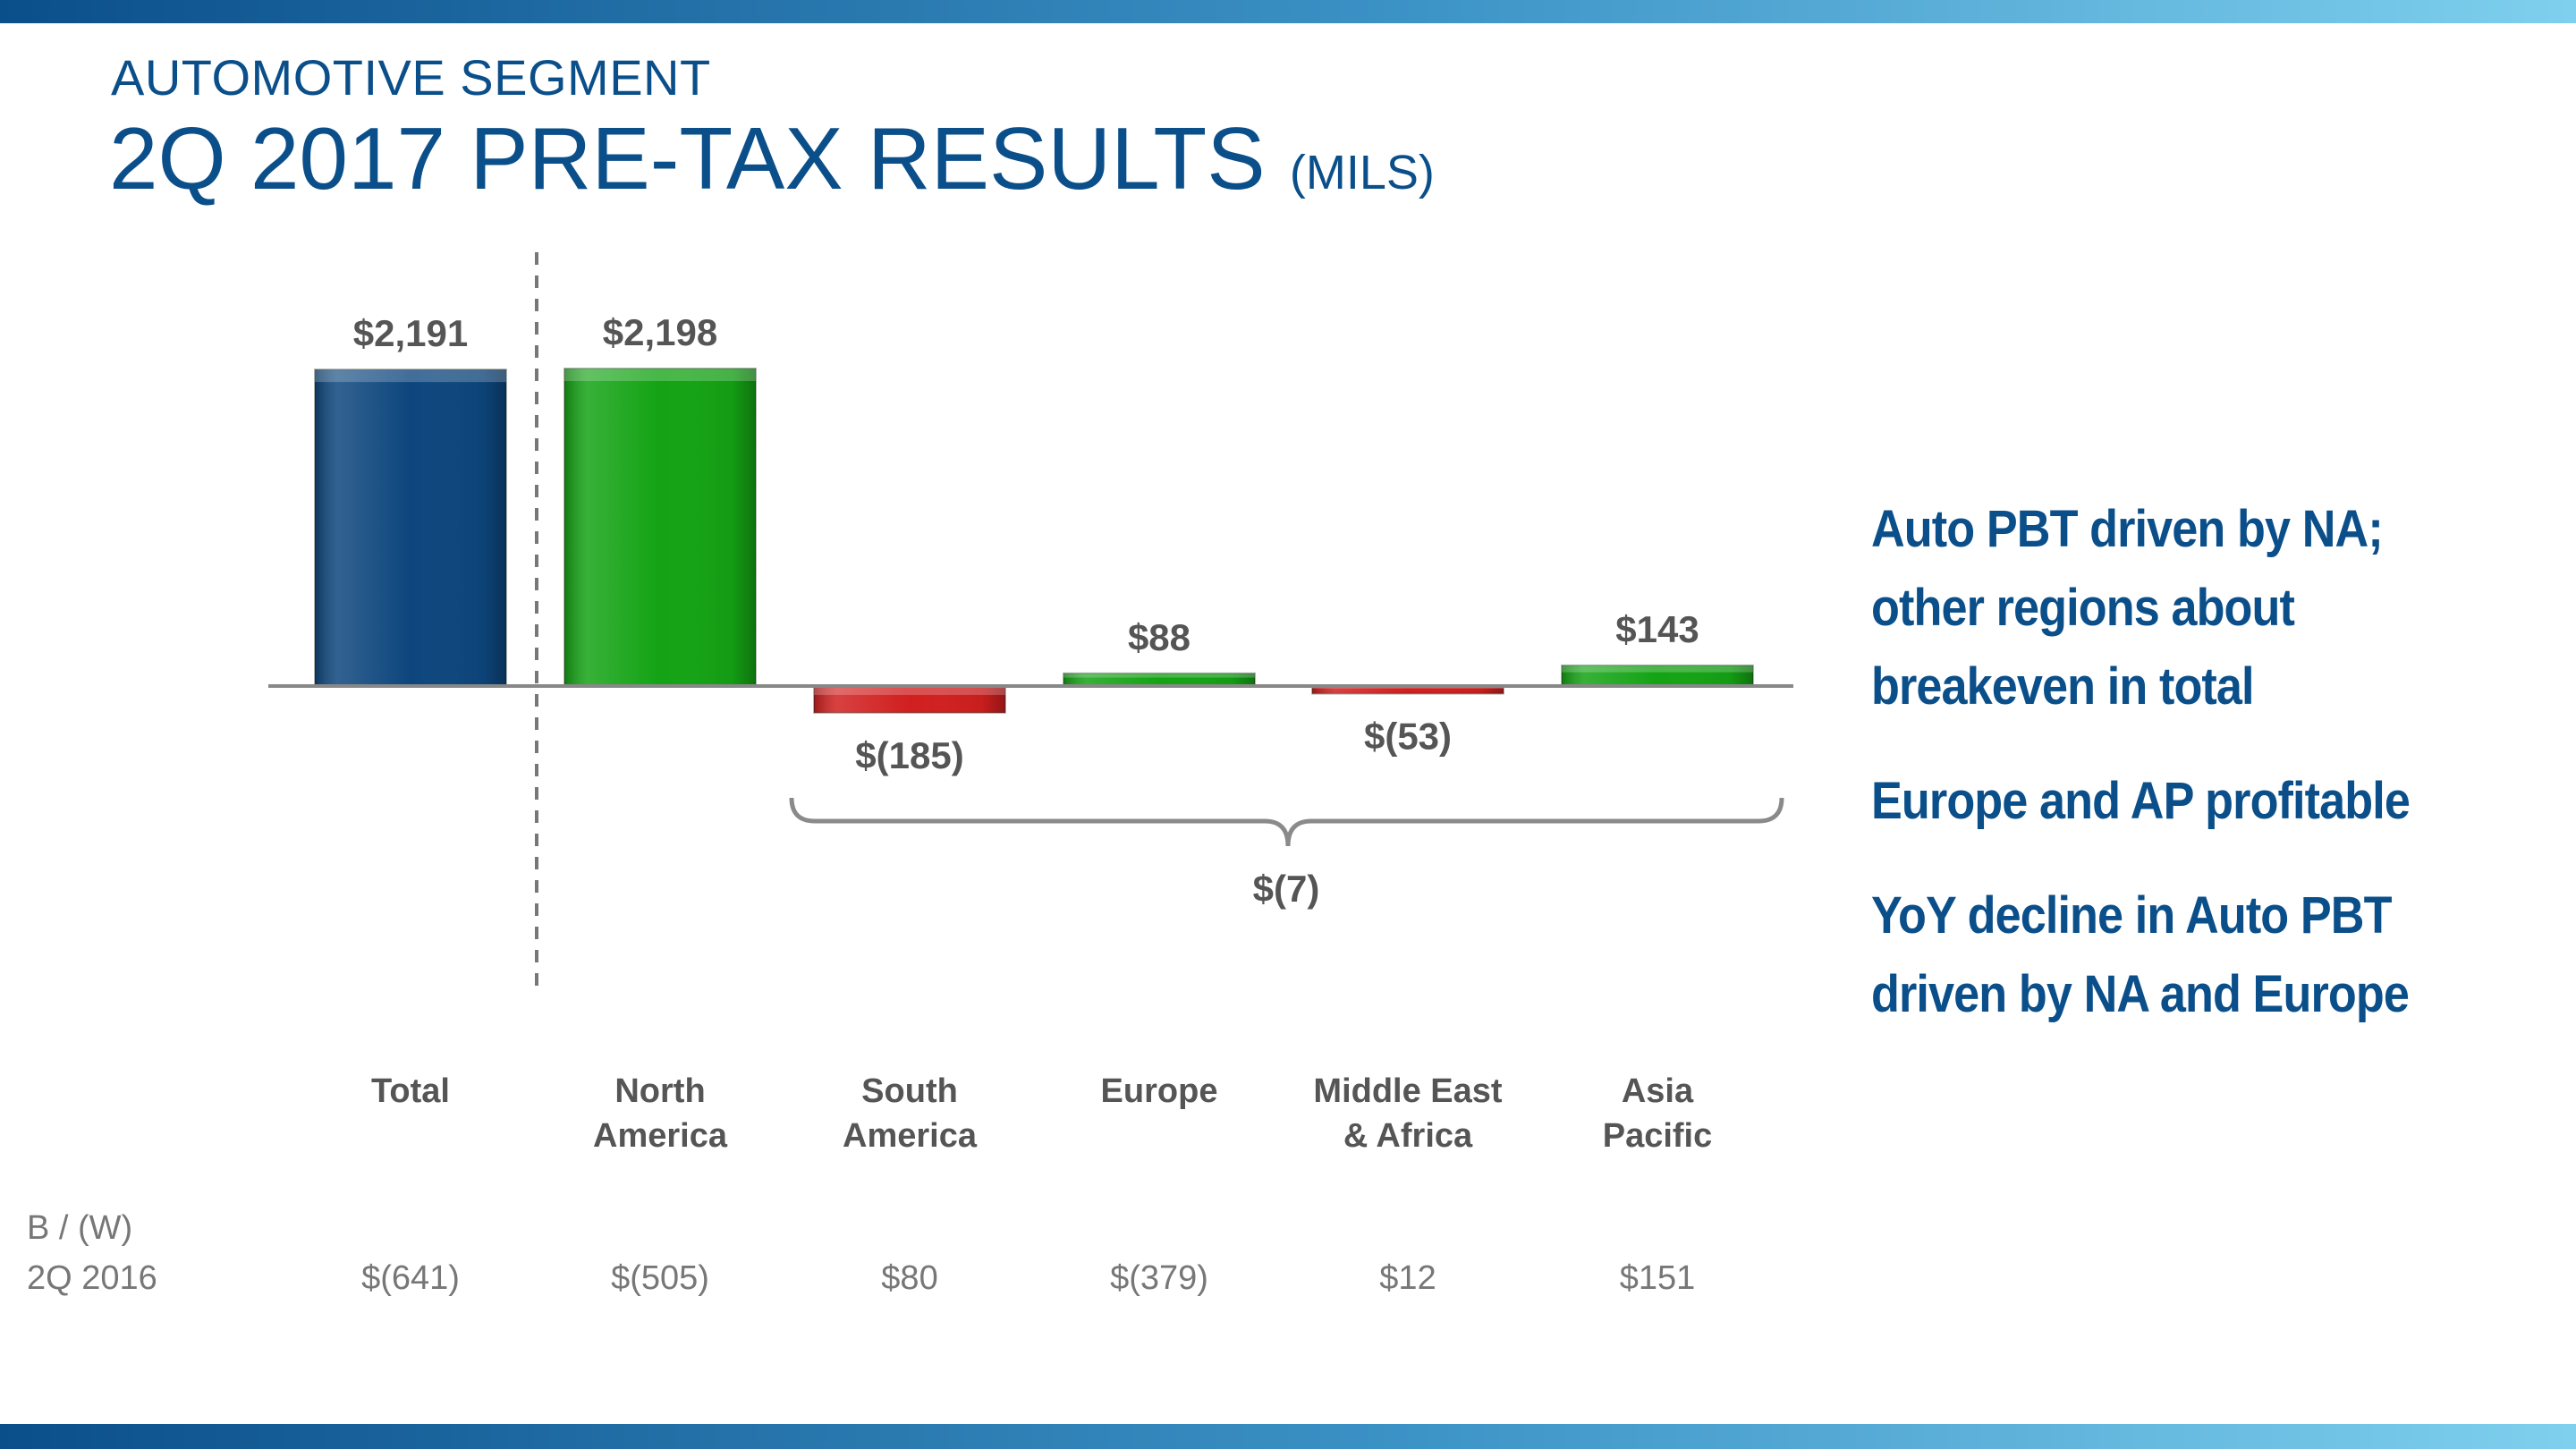 This screenshot has height=1449, width=2576. Describe the element at coordinates (687, 158) in the screenshot. I see `title-text: 2Q 2017 PRE-TAX RESULTS` at that location.